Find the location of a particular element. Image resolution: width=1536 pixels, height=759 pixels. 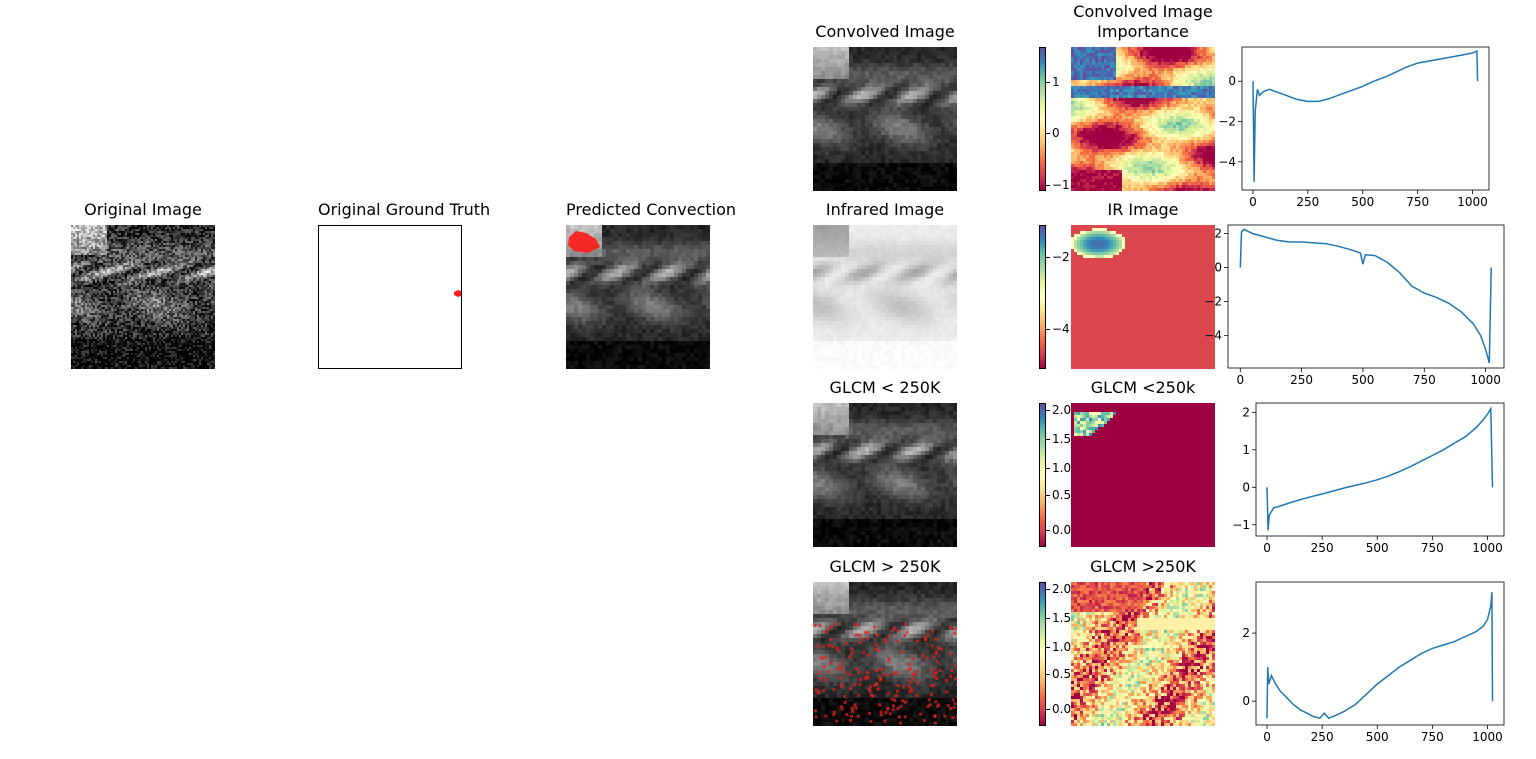

ground-truth-title: Original Ground Truth is located at coordinates (404, 210).